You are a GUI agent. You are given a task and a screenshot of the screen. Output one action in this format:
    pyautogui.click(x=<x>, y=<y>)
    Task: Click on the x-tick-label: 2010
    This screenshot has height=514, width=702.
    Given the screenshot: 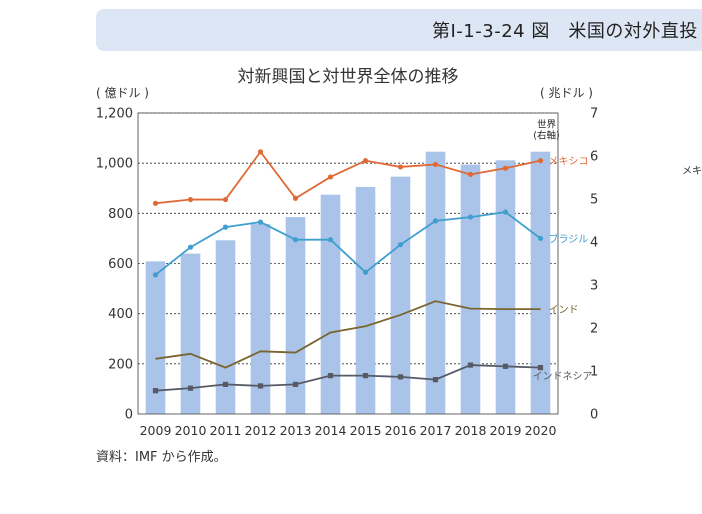 What is the action you would take?
    pyautogui.click(x=191, y=430)
    